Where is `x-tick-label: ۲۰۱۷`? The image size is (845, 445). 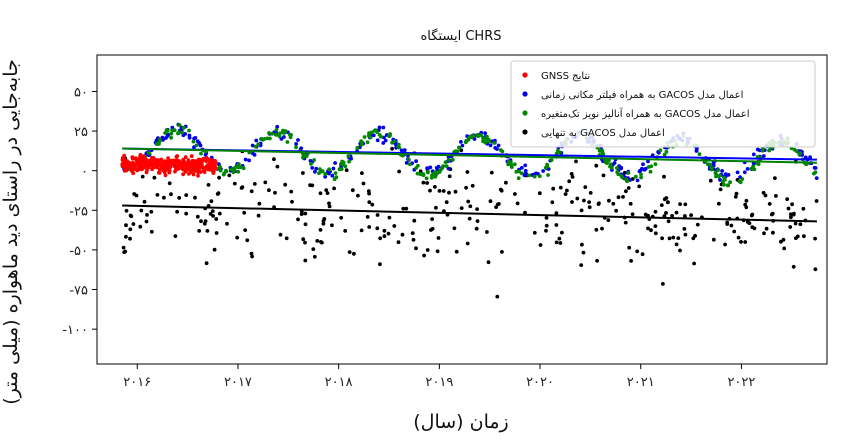 x-tick-label: ۲۰۱۷ is located at coordinates (238, 382).